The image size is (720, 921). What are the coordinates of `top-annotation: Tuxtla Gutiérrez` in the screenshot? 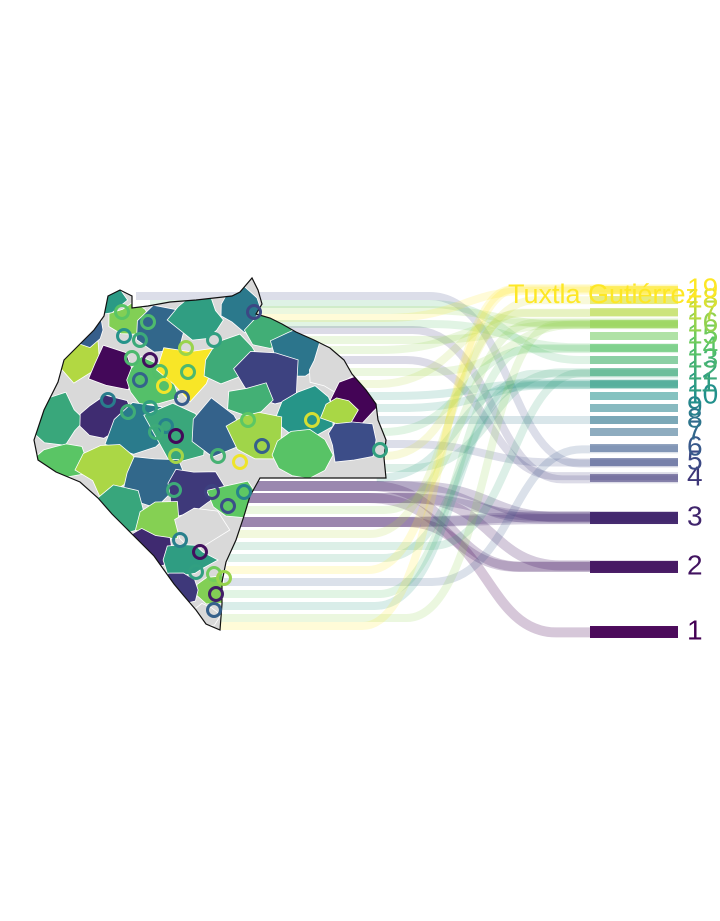 It's located at (603, 294).